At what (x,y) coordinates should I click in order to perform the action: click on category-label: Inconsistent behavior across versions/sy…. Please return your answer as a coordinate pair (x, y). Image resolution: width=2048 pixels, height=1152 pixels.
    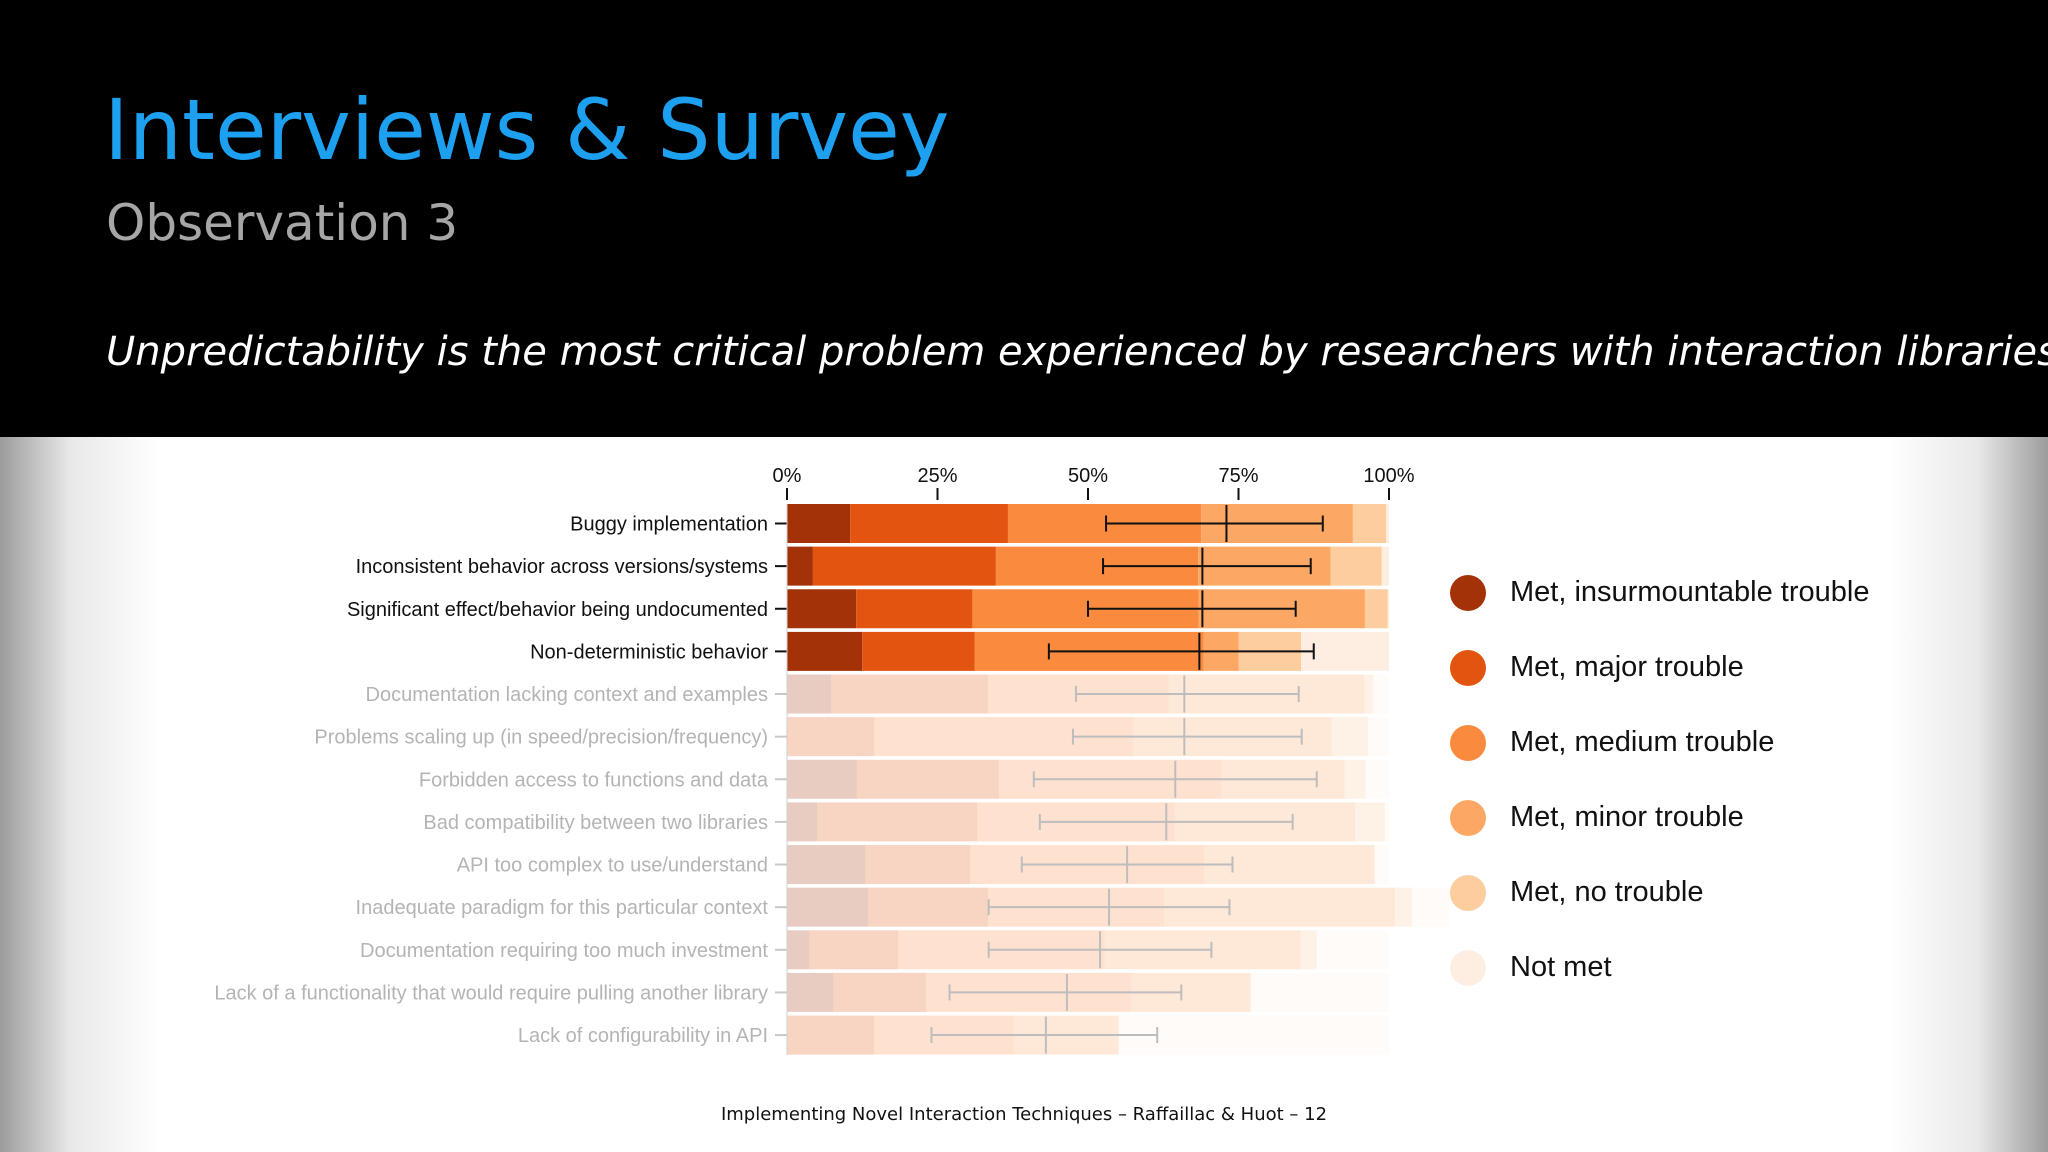
    Looking at the image, I should click on (562, 567).